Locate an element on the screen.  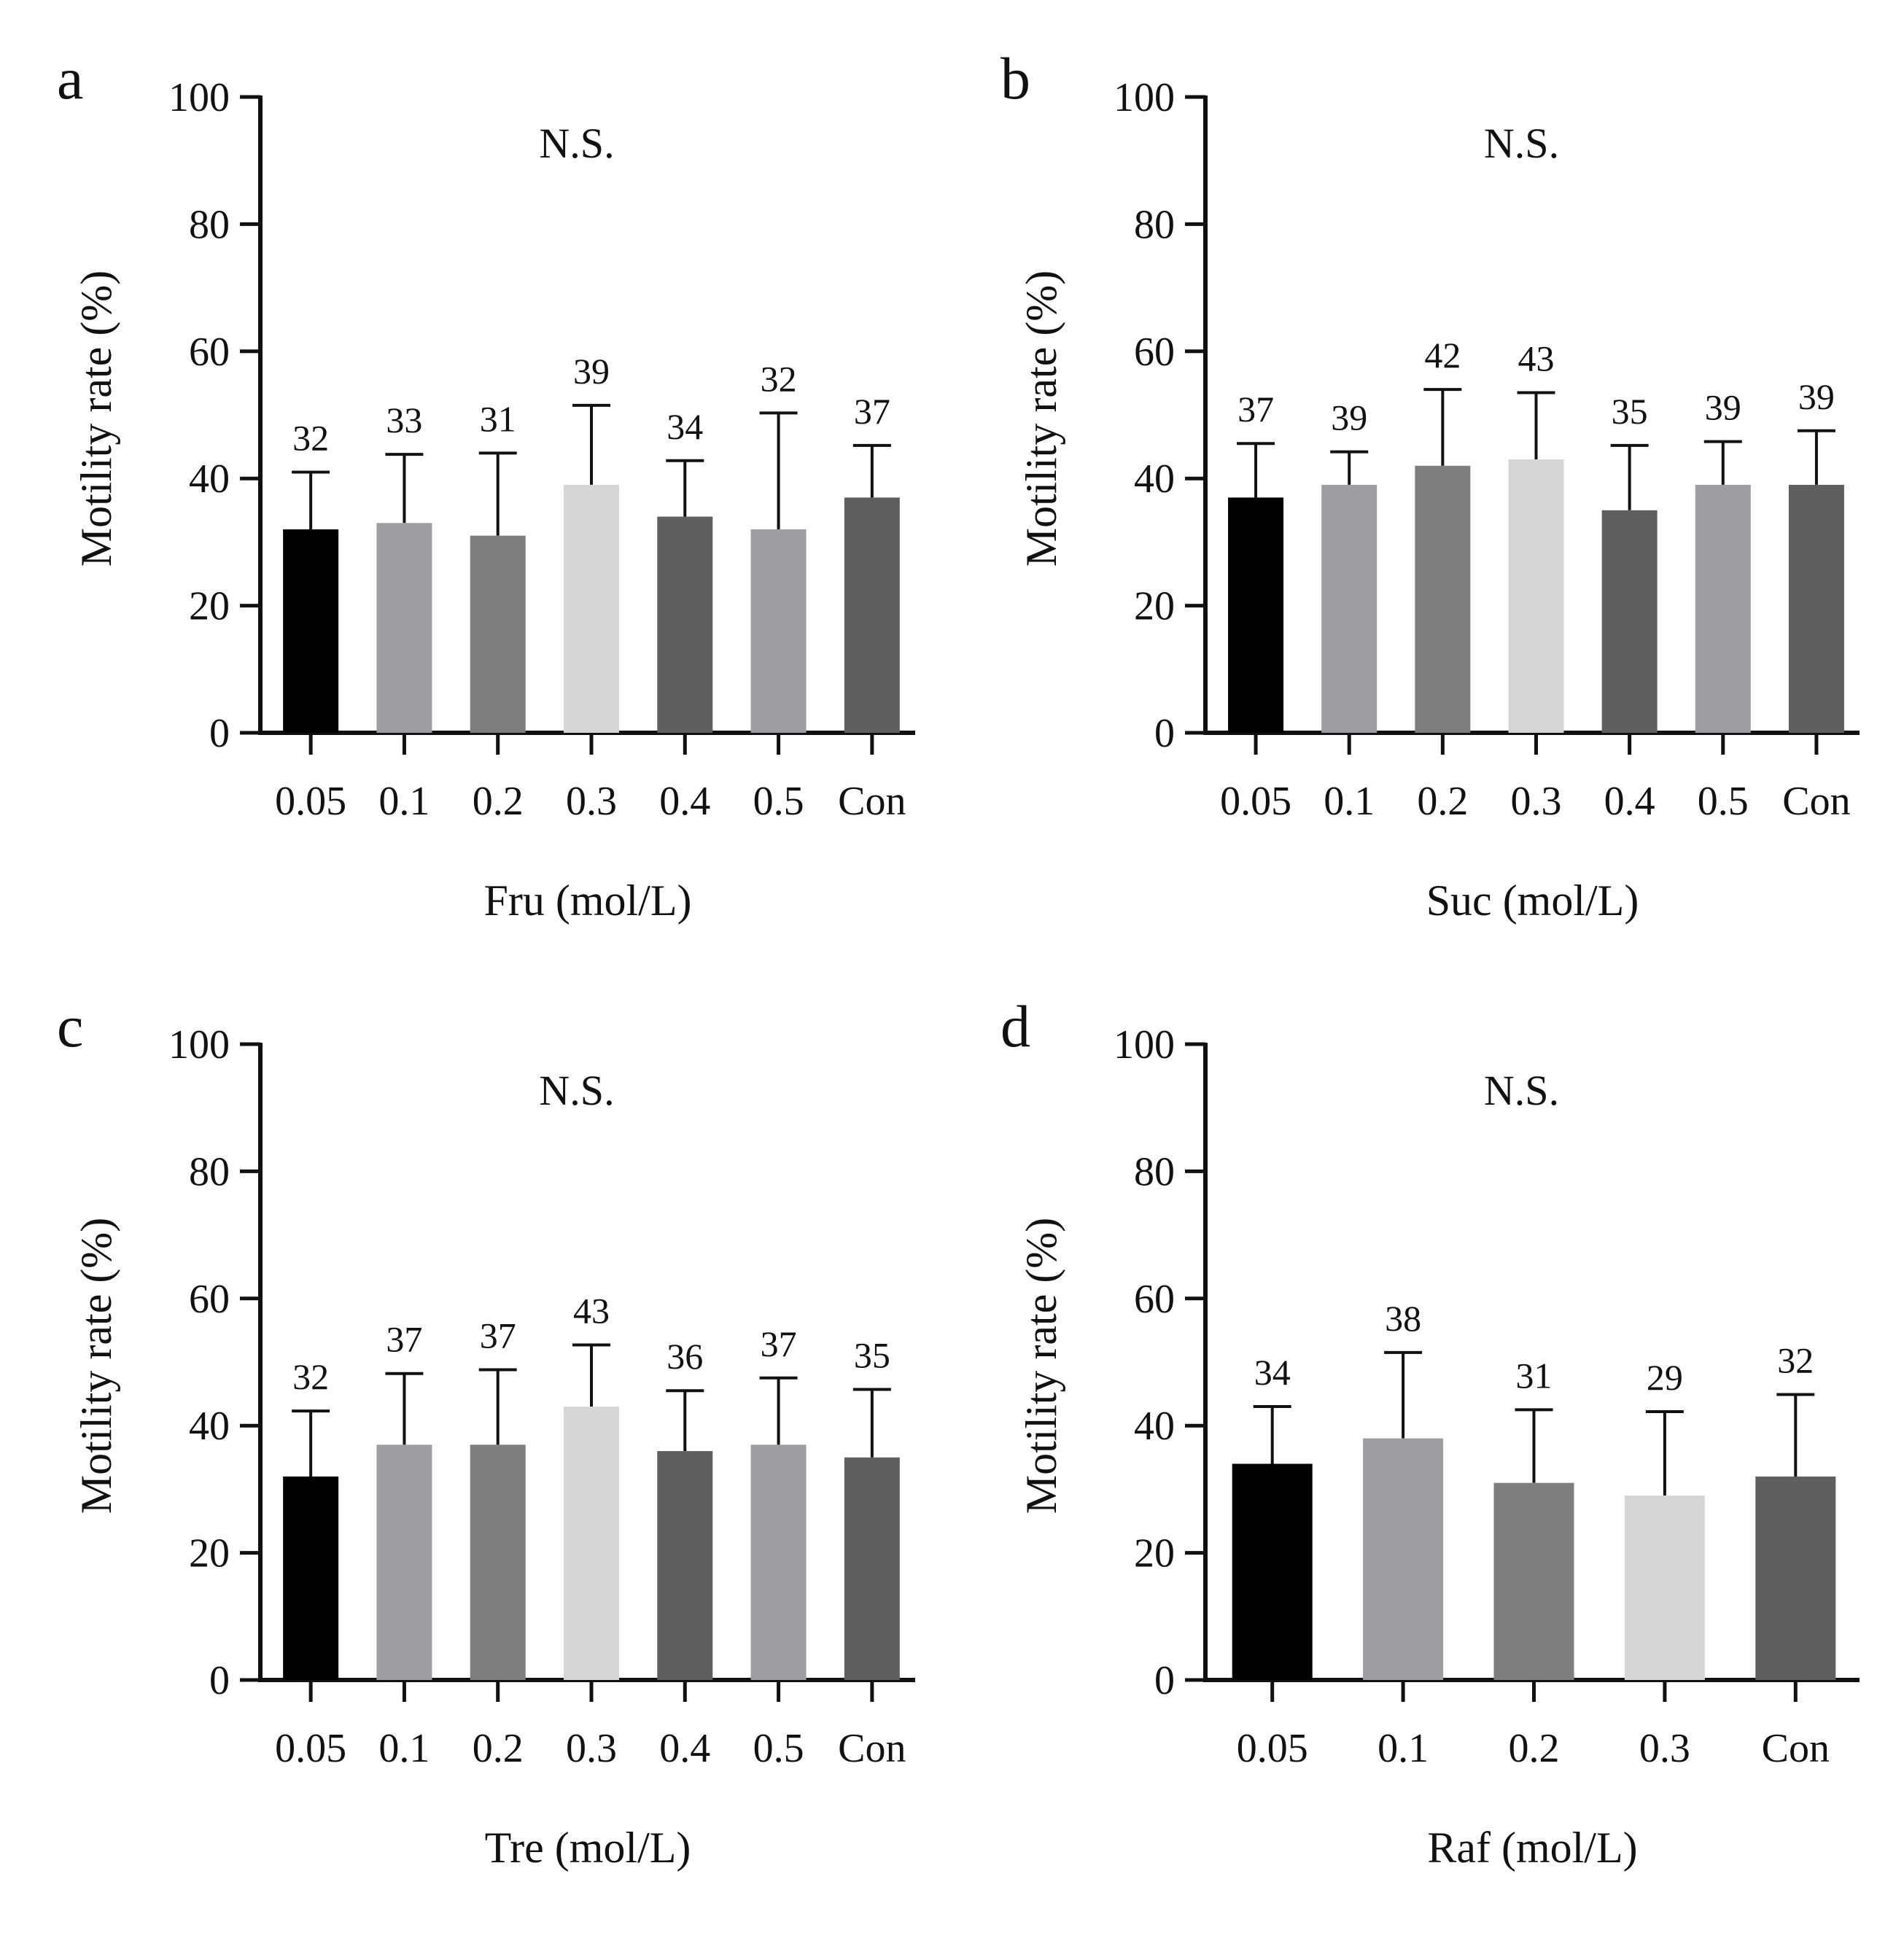
panel-letter: a is located at coordinates (70, 78).